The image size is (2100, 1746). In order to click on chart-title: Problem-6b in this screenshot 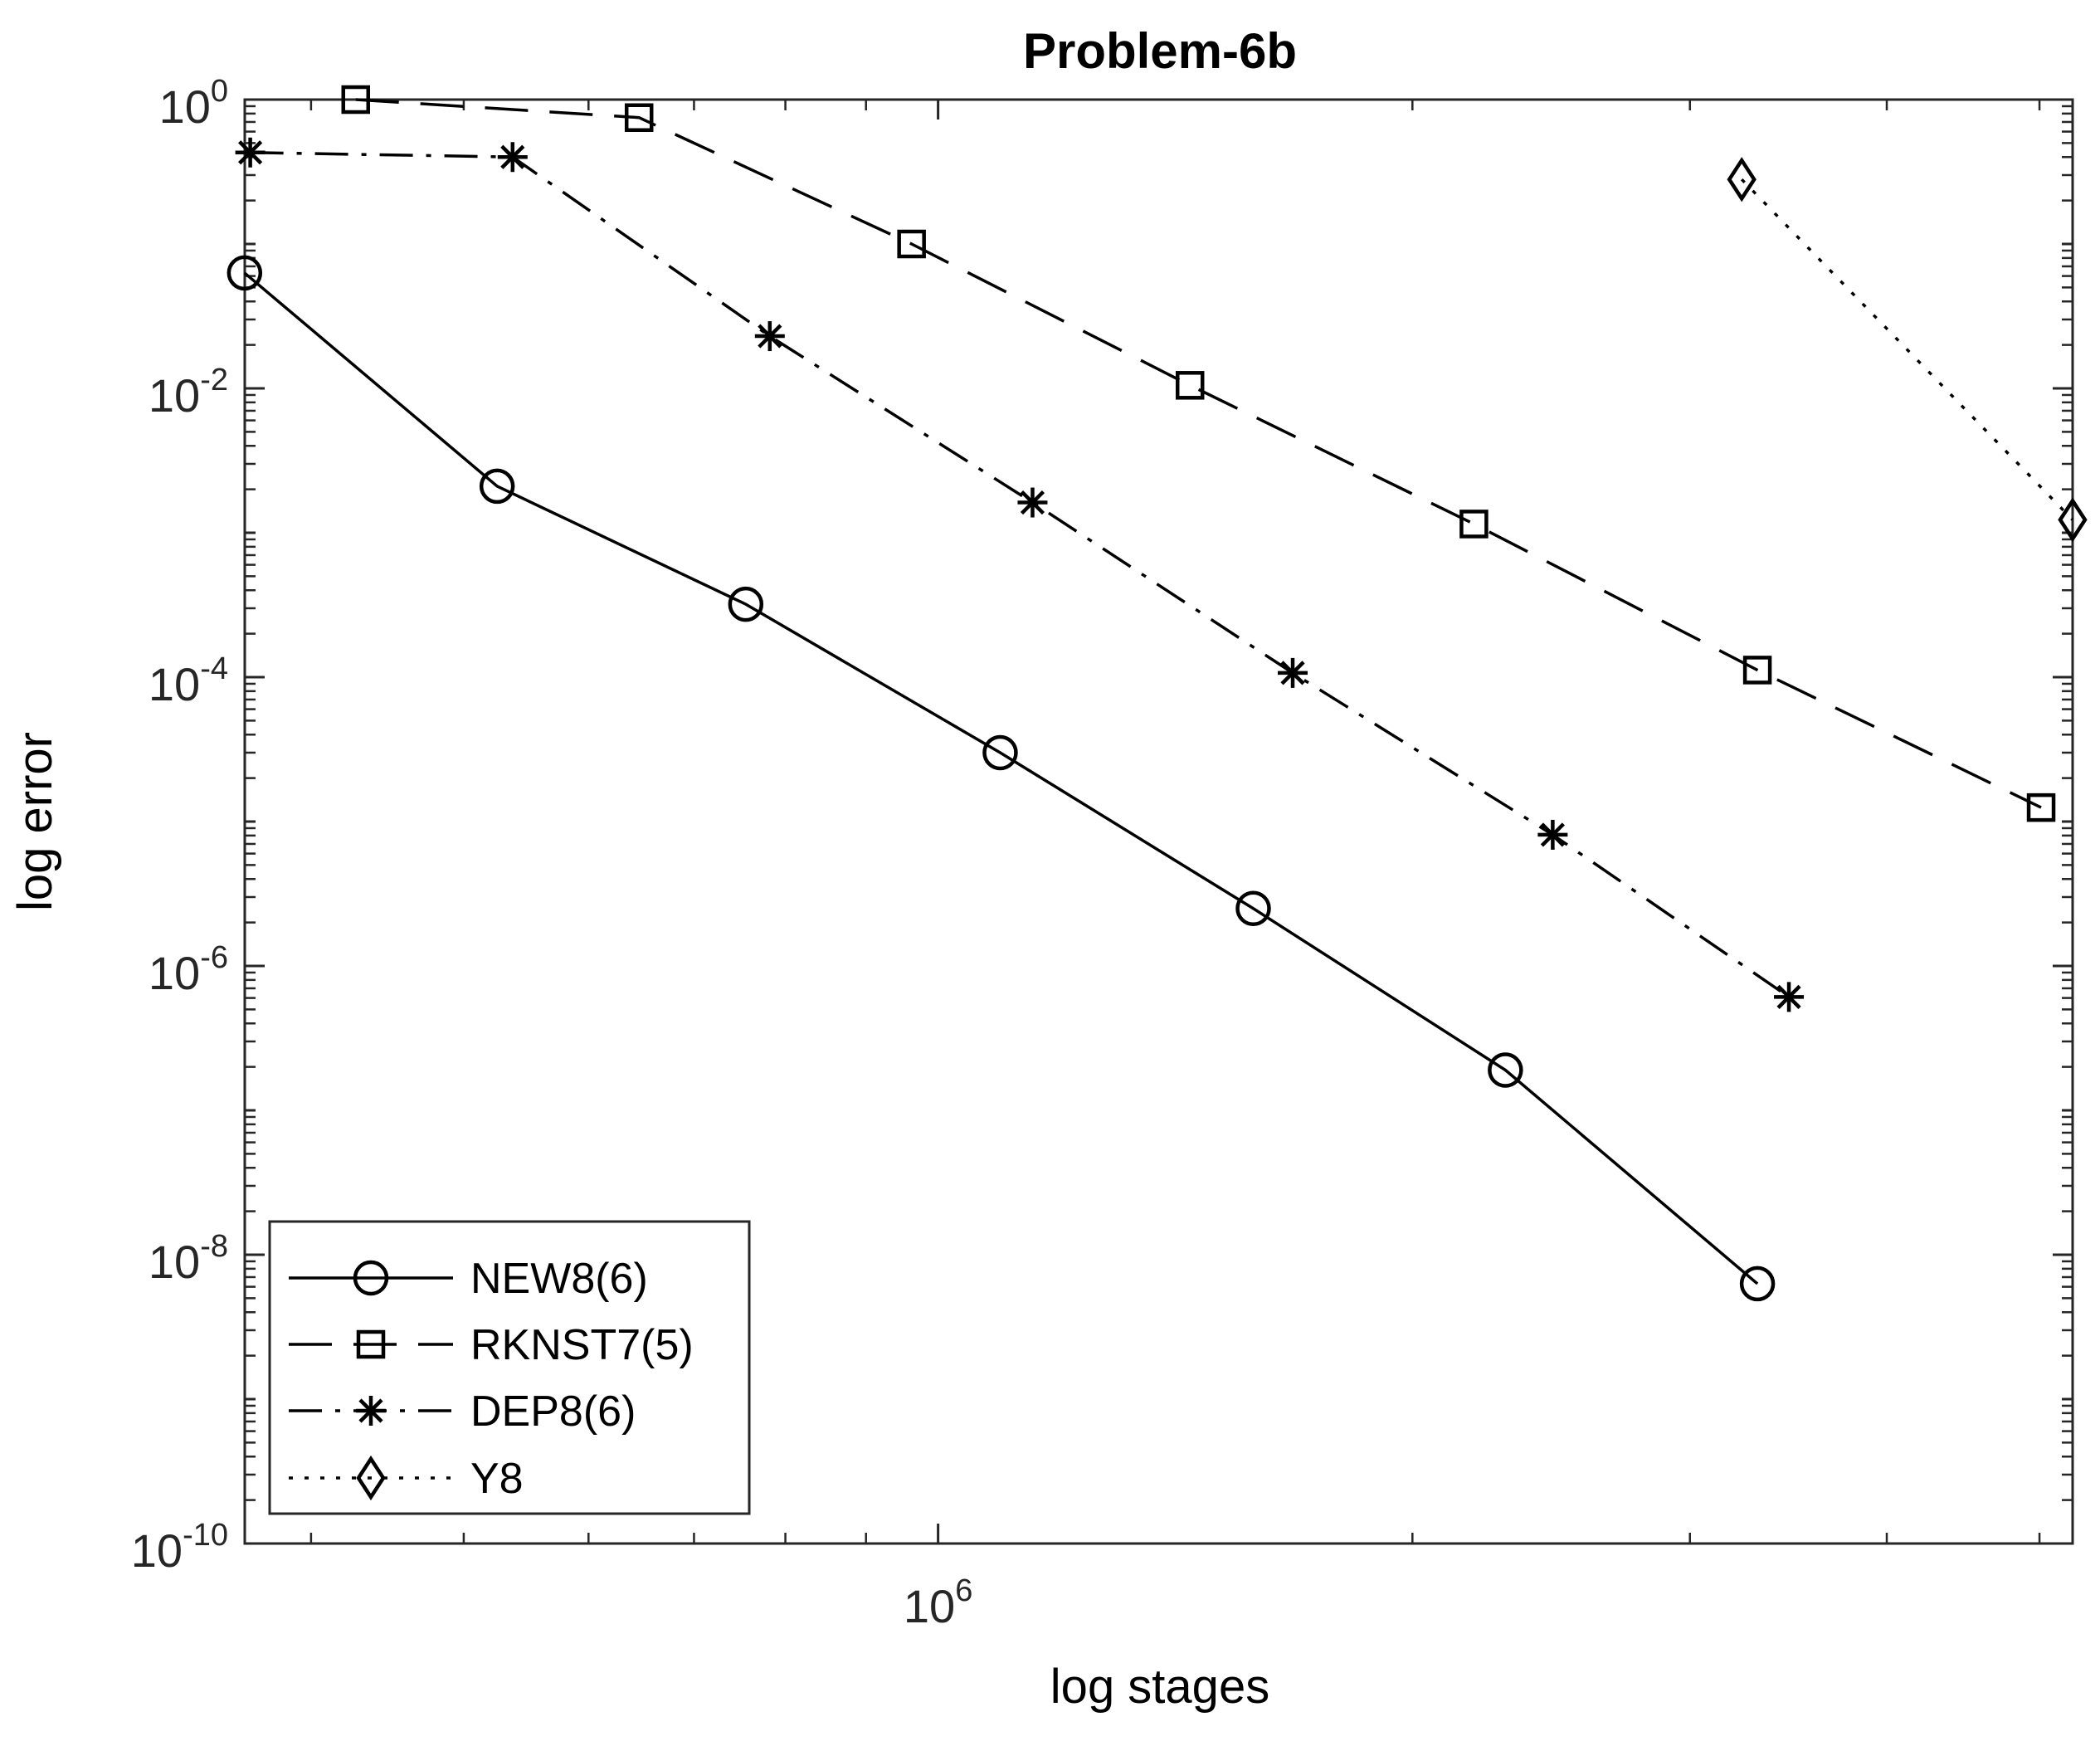, I will do `click(1160, 51)`.